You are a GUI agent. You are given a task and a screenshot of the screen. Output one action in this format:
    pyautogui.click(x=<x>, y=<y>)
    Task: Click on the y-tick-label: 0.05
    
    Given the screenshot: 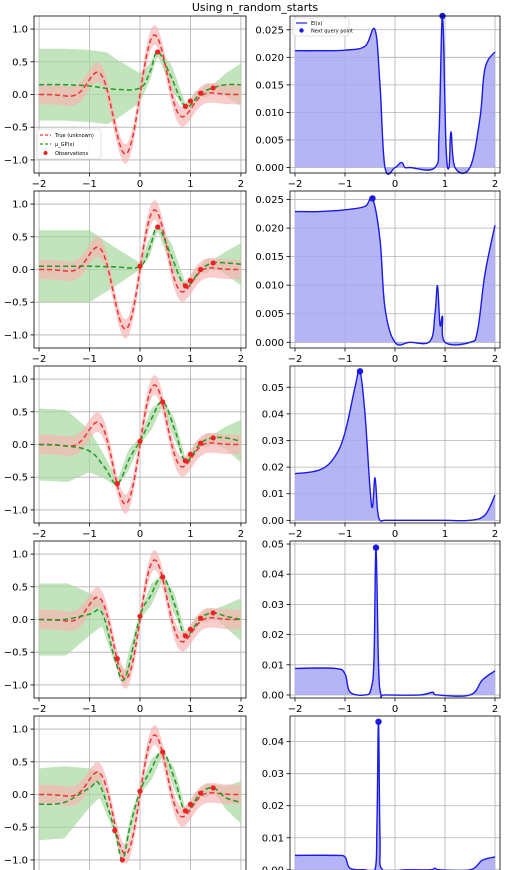 What is the action you would take?
    pyautogui.click(x=273, y=545)
    